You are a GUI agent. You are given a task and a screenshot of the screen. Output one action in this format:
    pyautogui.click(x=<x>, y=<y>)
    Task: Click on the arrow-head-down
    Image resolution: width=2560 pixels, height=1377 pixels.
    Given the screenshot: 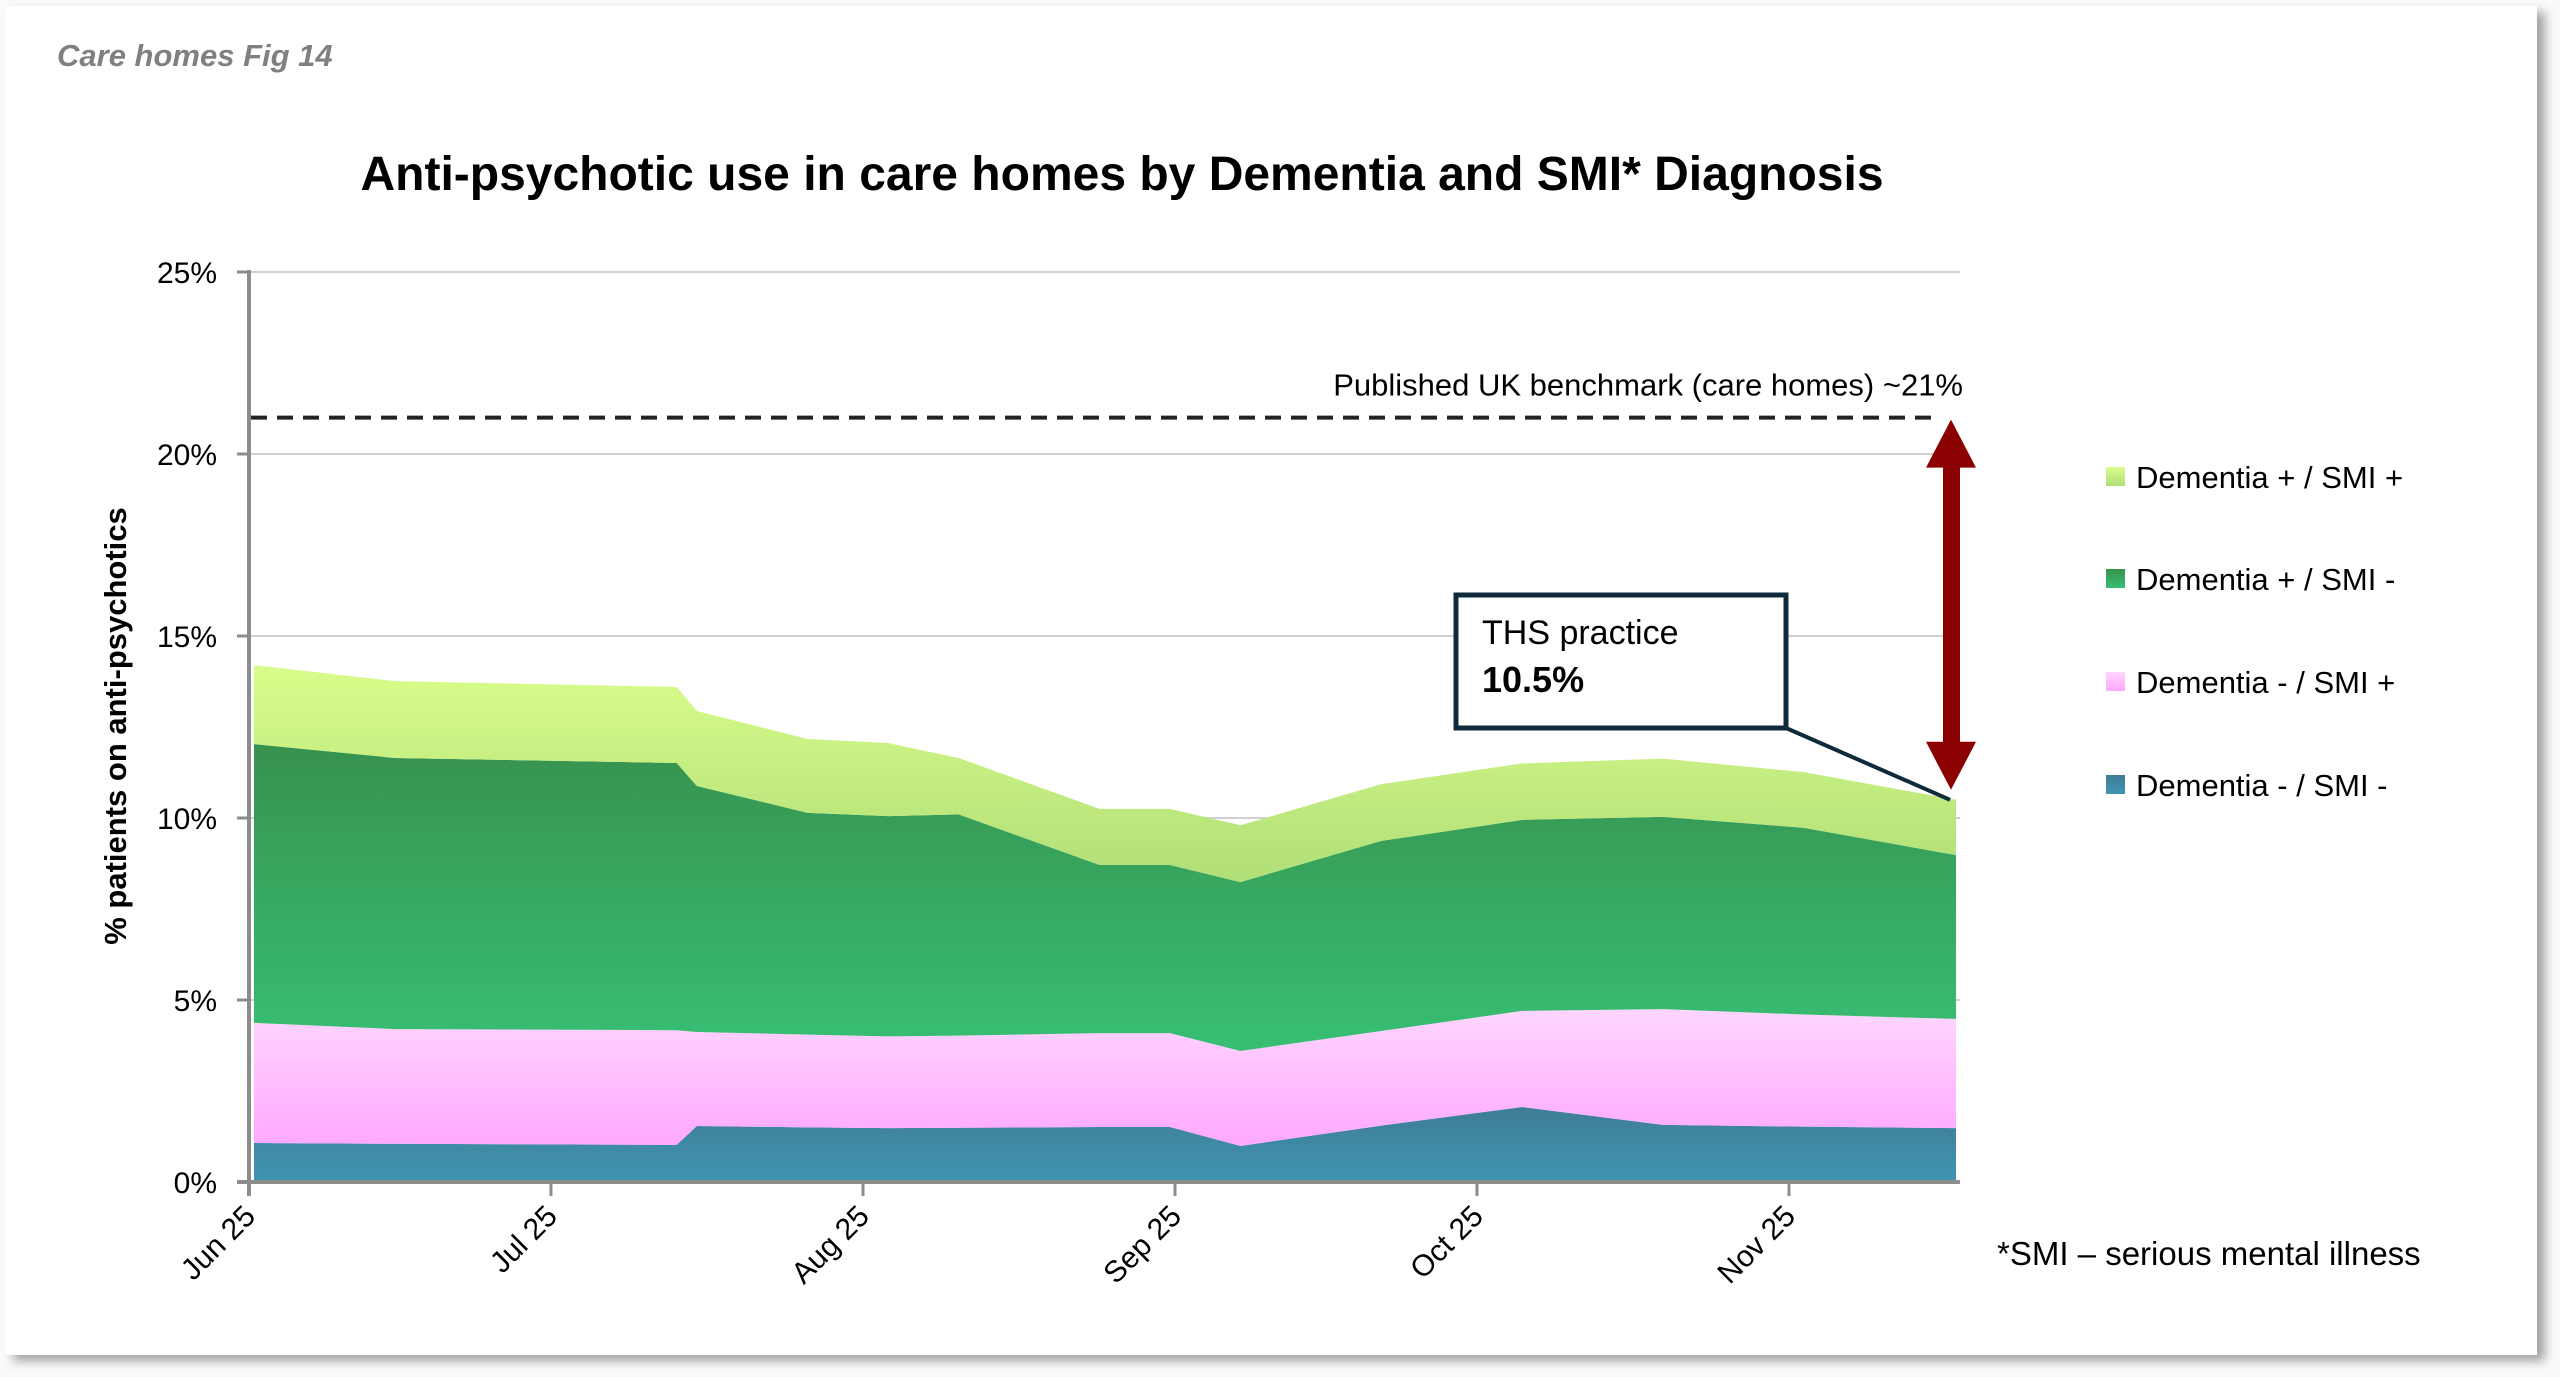 What is the action you would take?
    pyautogui.click(x=1951, y=765)
    